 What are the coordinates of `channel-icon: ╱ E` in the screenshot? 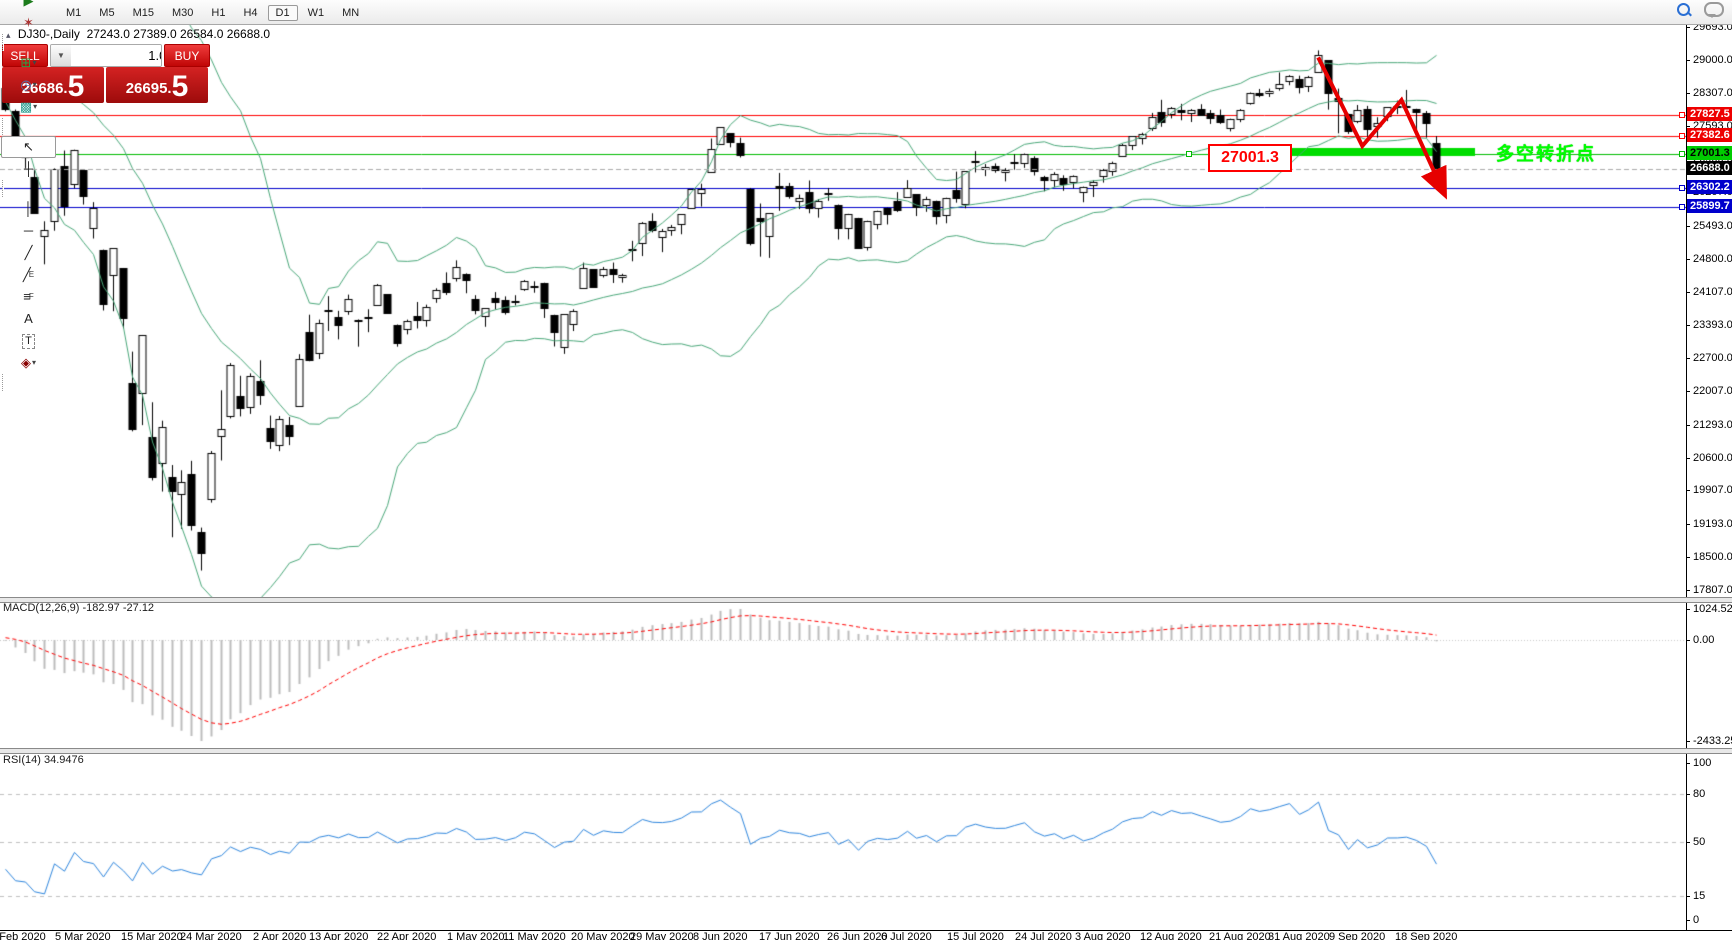 It's located at (28, 274).